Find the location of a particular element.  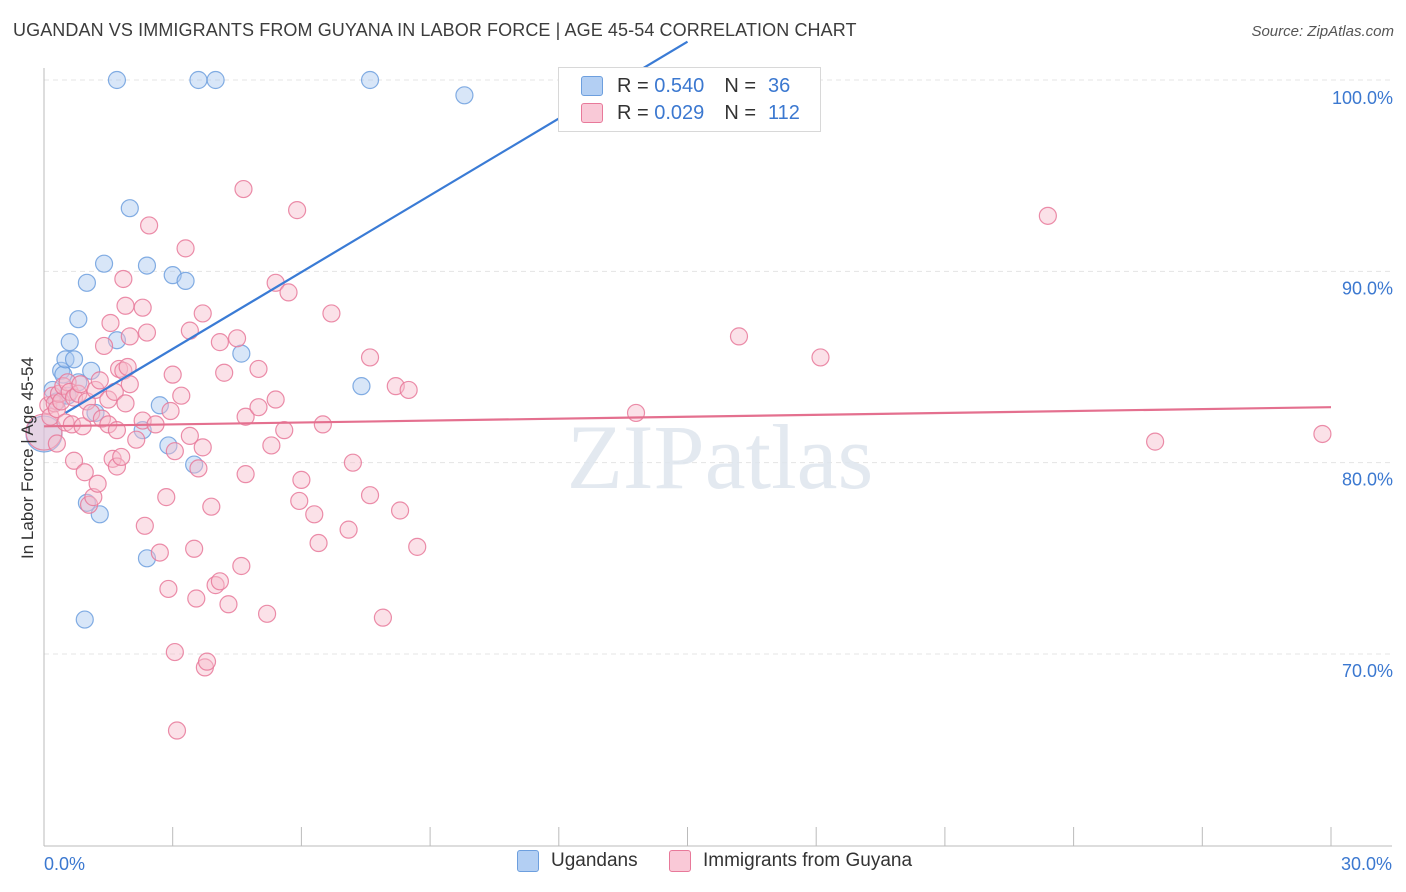

legend-n-value: 36 is located at coordinates (779, 85).